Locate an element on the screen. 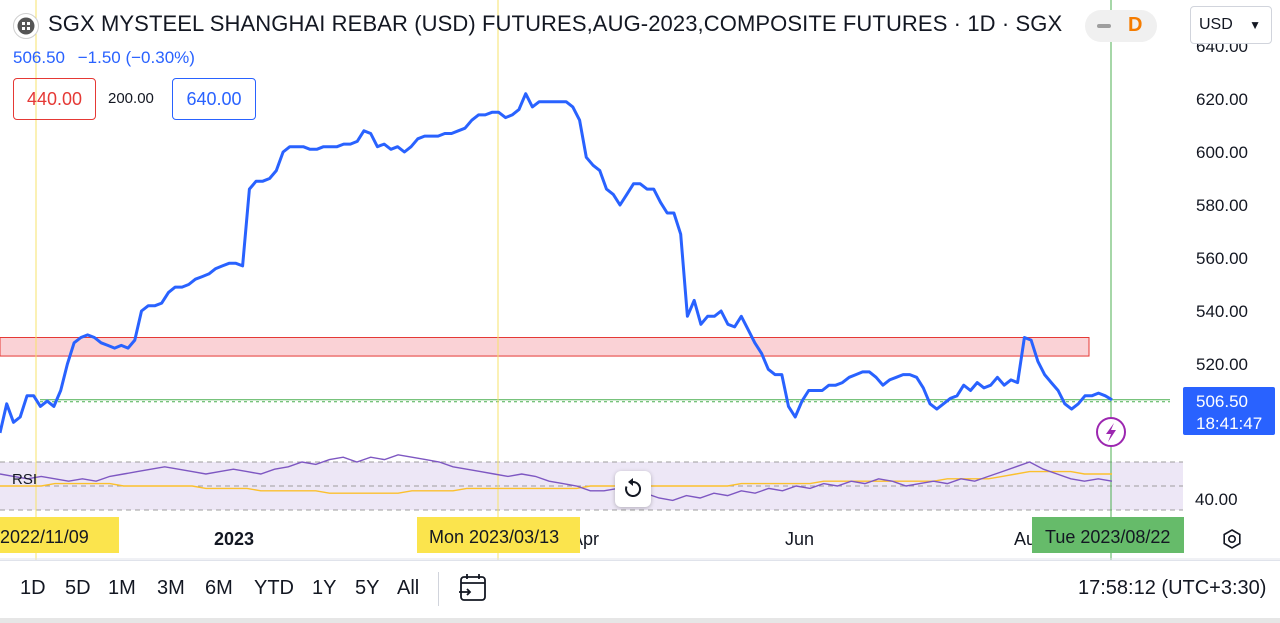  y-tick-label: 520.00 is located at coordinates (1222, 364).